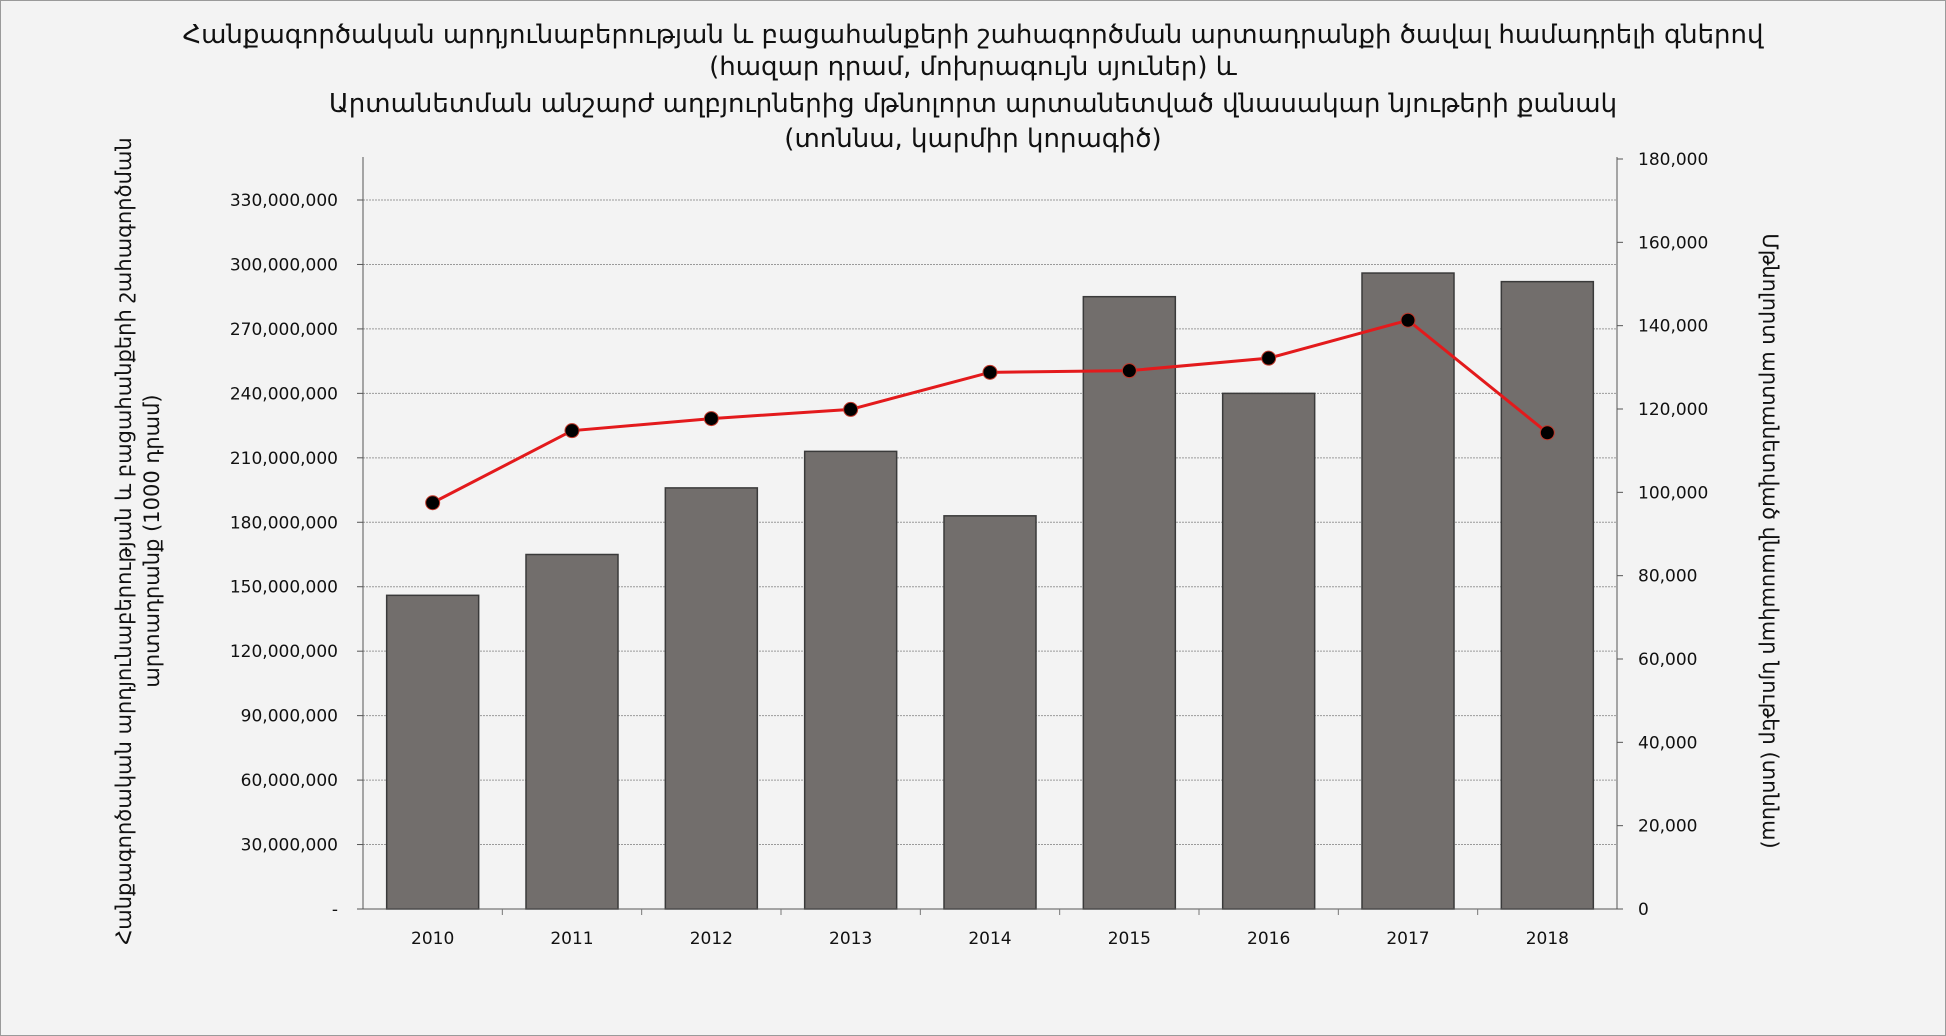 This screenshot has width=1946, height=1036. Describe the element at coordinates (1129, 939) in the screenshot. I see `x-axis-tick-label: 2015` at that location.